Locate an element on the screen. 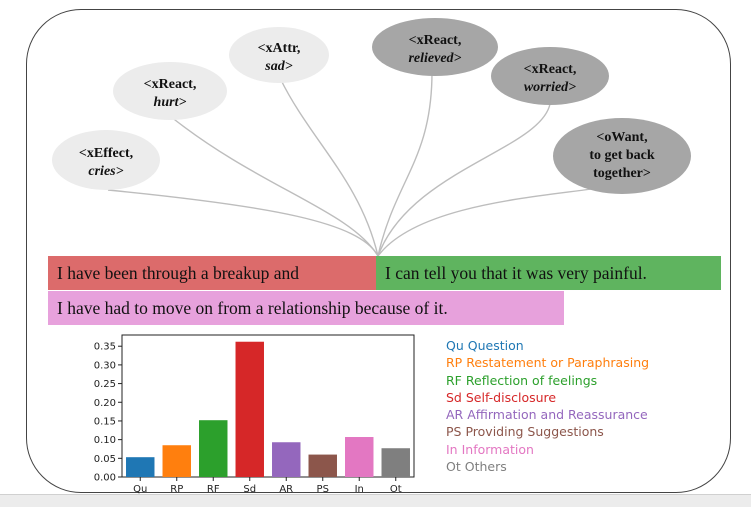  branch-xreact-worried is located at coordinates (464, 180).